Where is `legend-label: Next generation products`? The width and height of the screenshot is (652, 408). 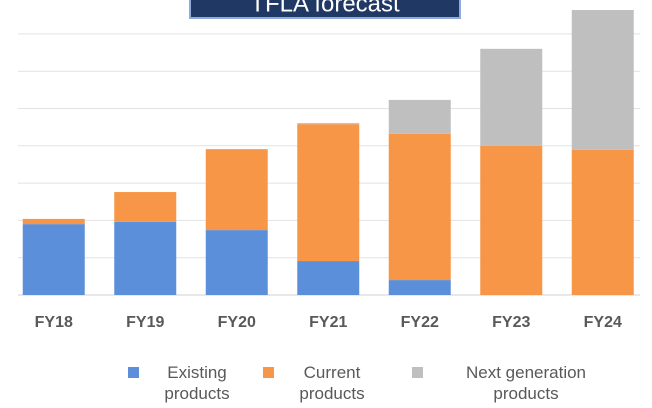
legend-label: Next generation products is located at coordinates (526, 383).